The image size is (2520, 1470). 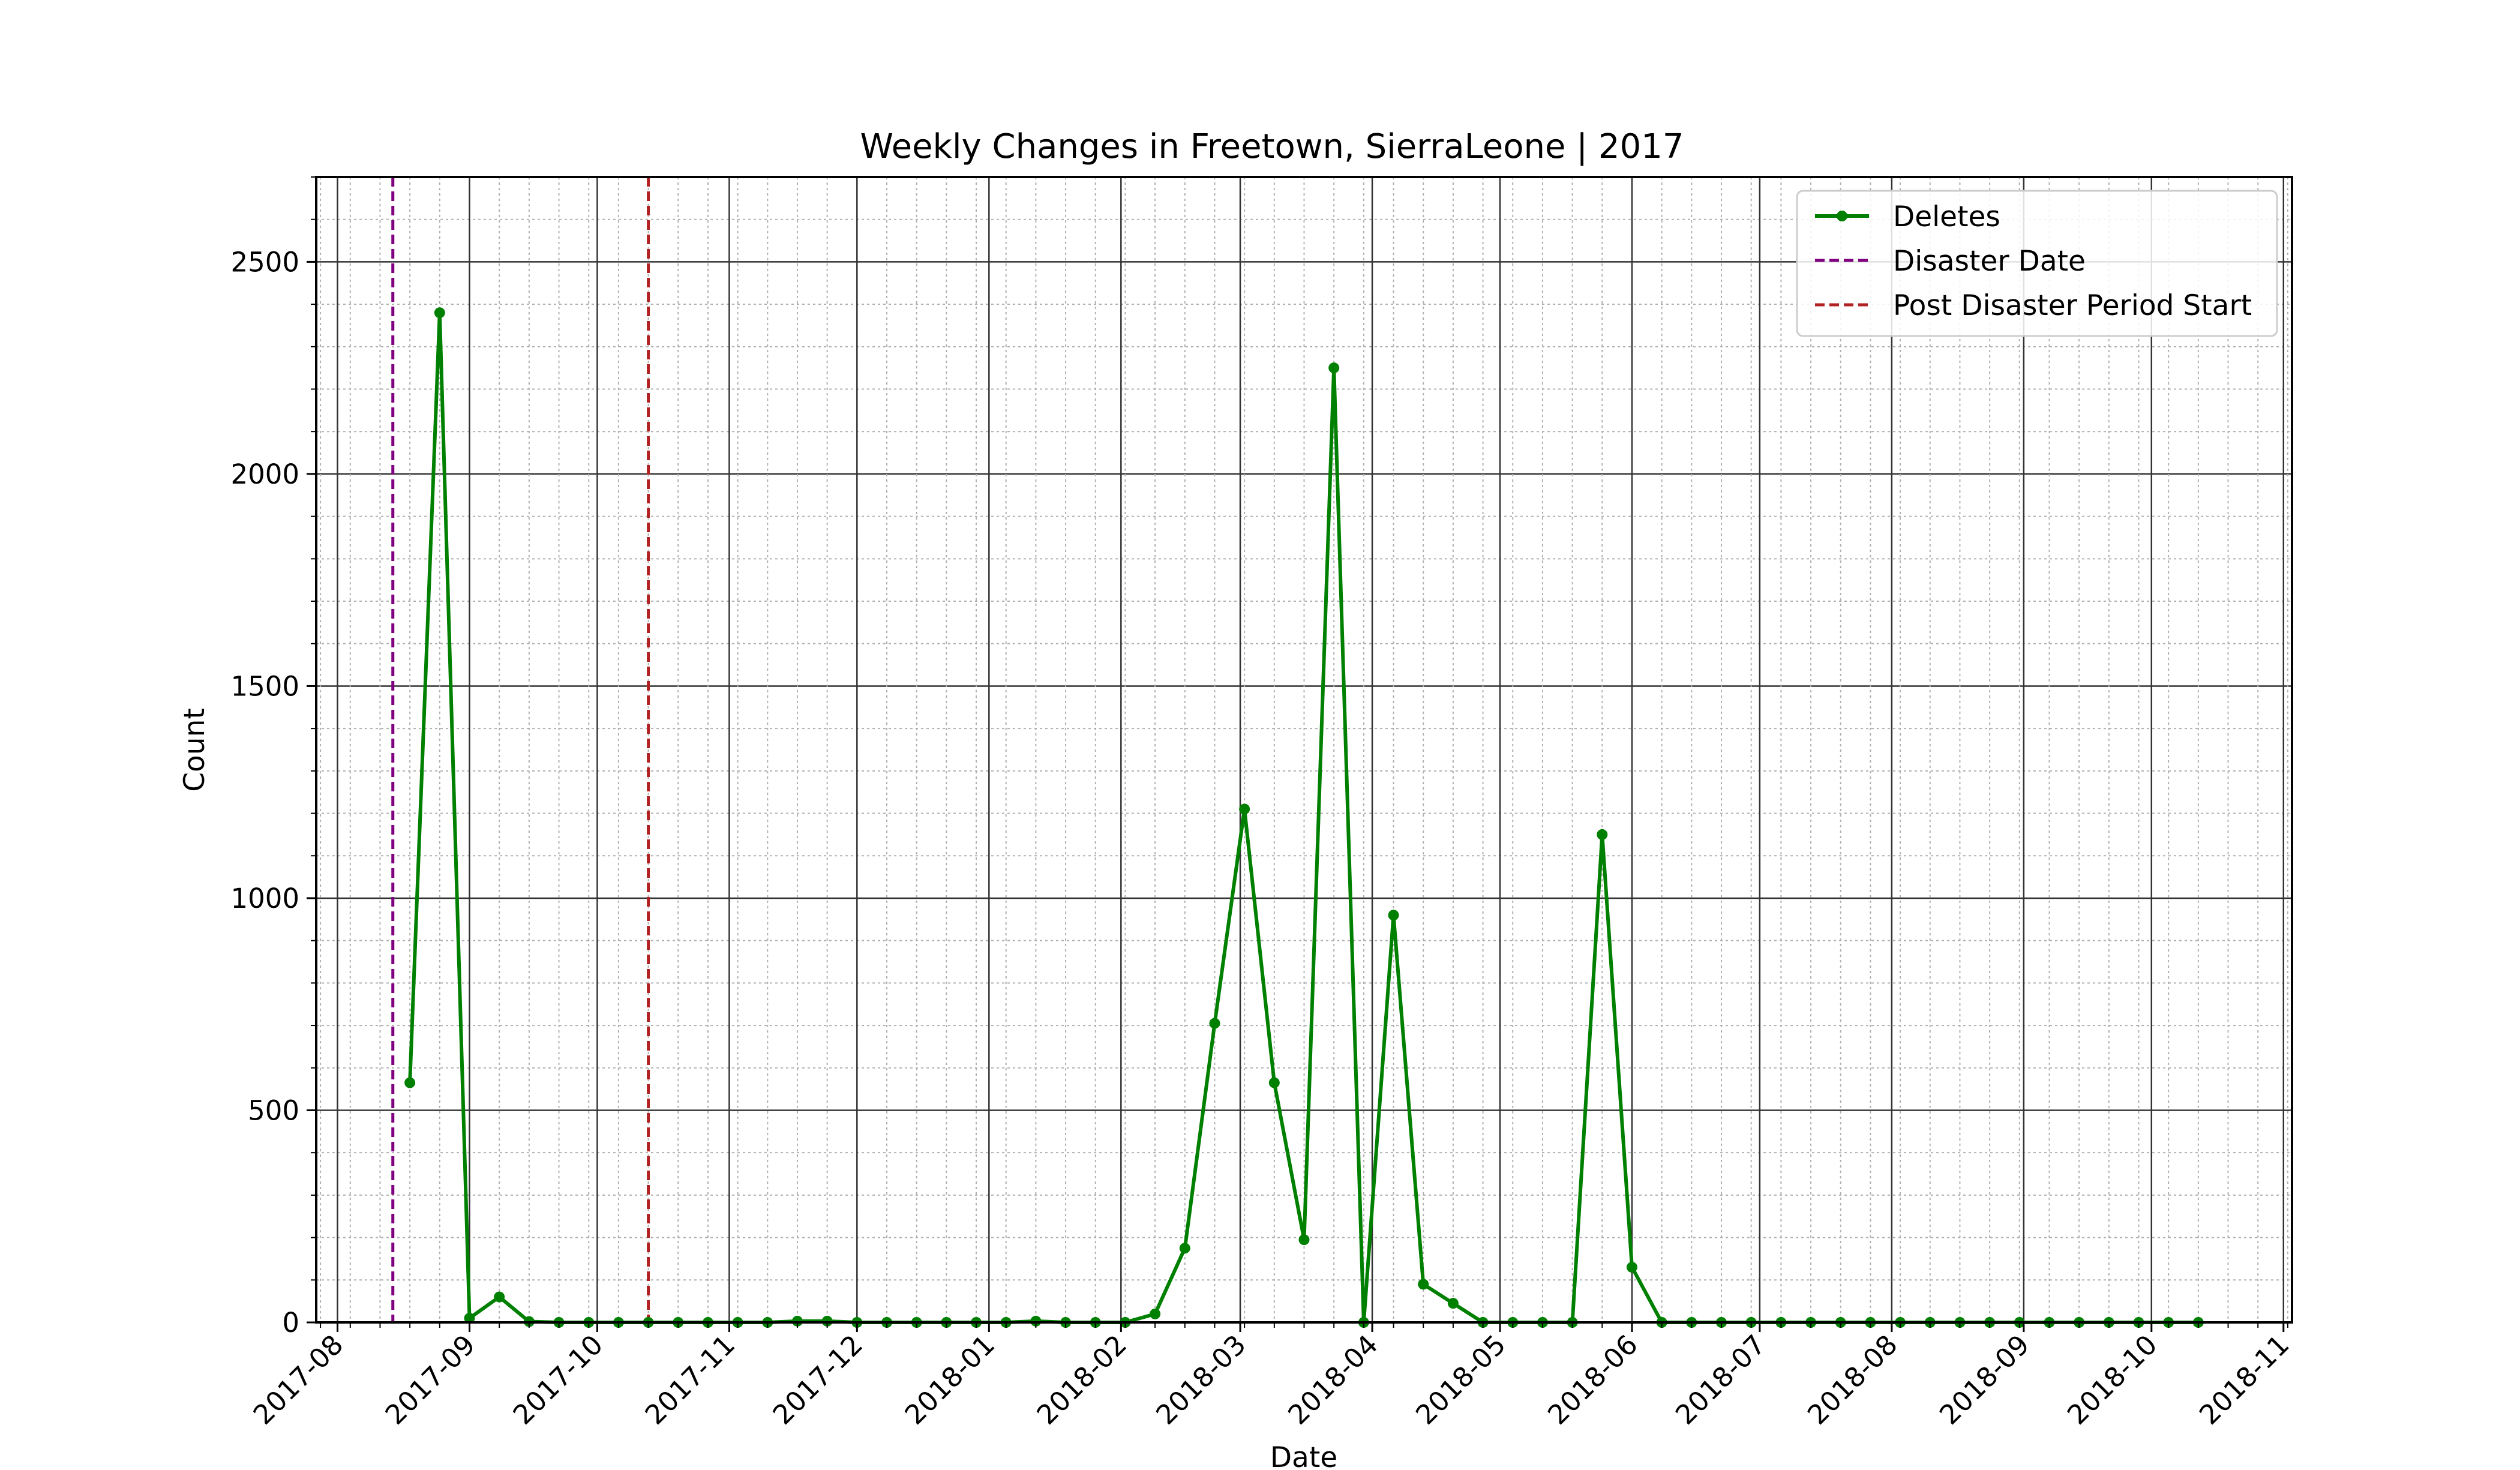 What do you see at coordinates (264, 474) in the screenshot?
I see `y-tick-label: 2000` at bounding box center [264, 474].